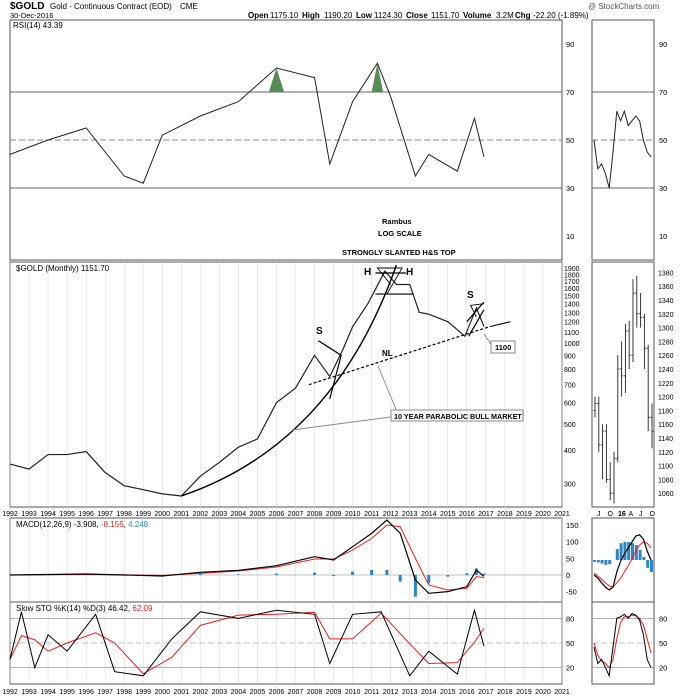 The image size is (688, 700). I want to click on year-tick-bottom-2011: 2011, so click(371, 692).